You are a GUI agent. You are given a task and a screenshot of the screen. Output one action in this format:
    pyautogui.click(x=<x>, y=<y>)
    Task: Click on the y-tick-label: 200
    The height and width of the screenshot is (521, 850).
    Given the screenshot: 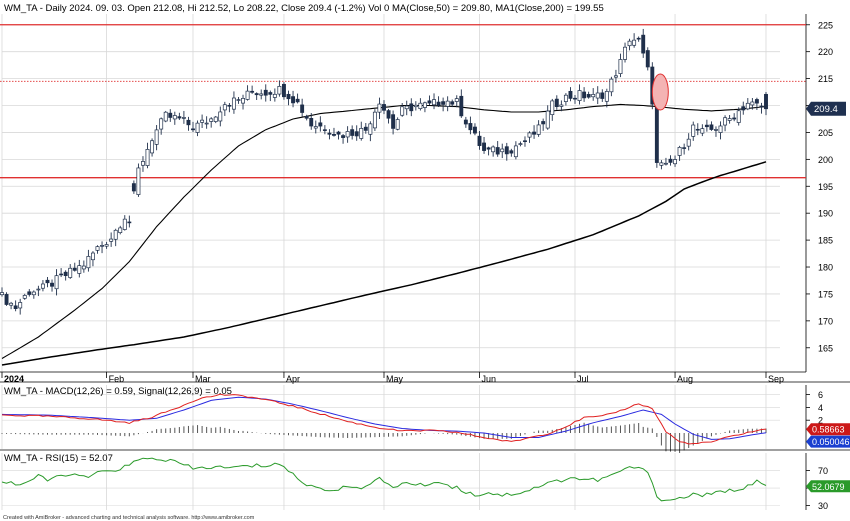 What is the action you would take?
    pyautogui.click(x=825, y=160)
    